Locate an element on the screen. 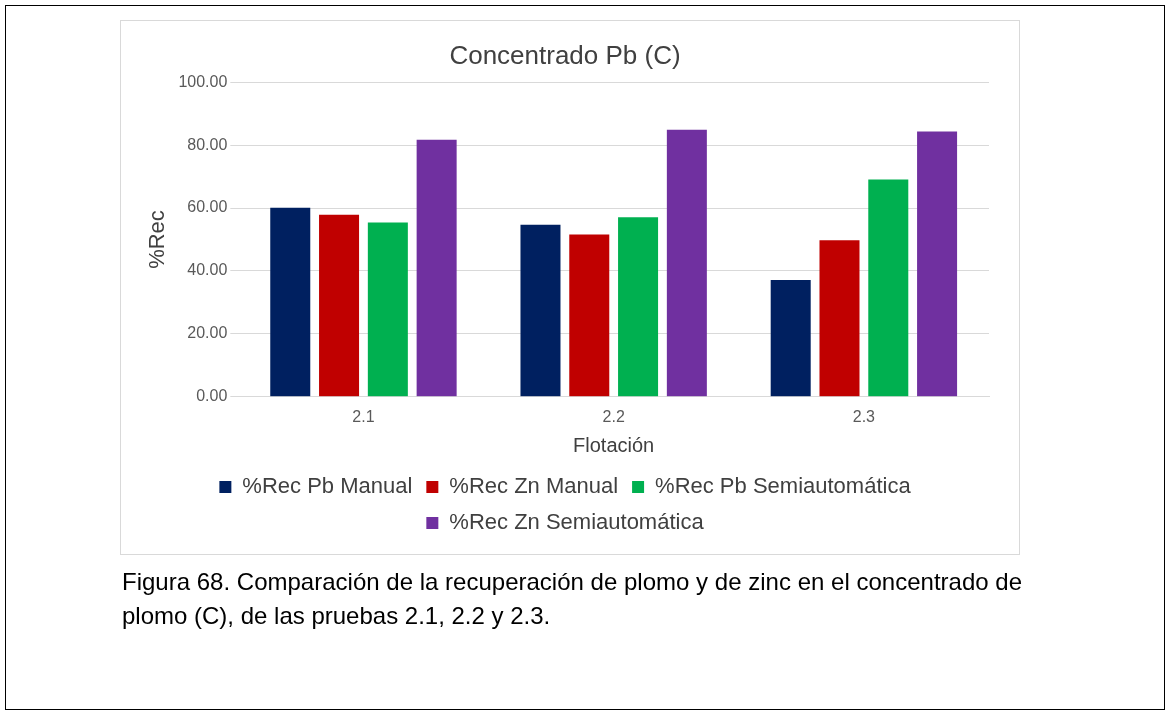  legend-label: %Rec Zn Semiautomática is located at coordinates (577, 522).